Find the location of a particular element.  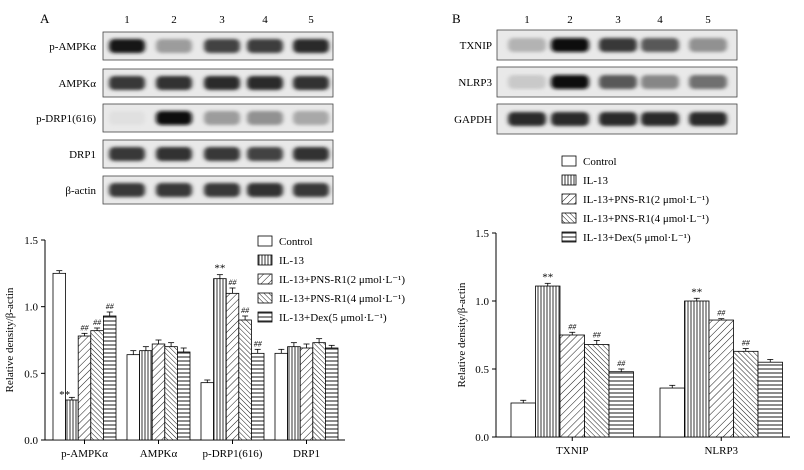

legend-label: IL-13+PNS-R1(2 μmol·L⁻¹) is located at coordinates (646, 200).